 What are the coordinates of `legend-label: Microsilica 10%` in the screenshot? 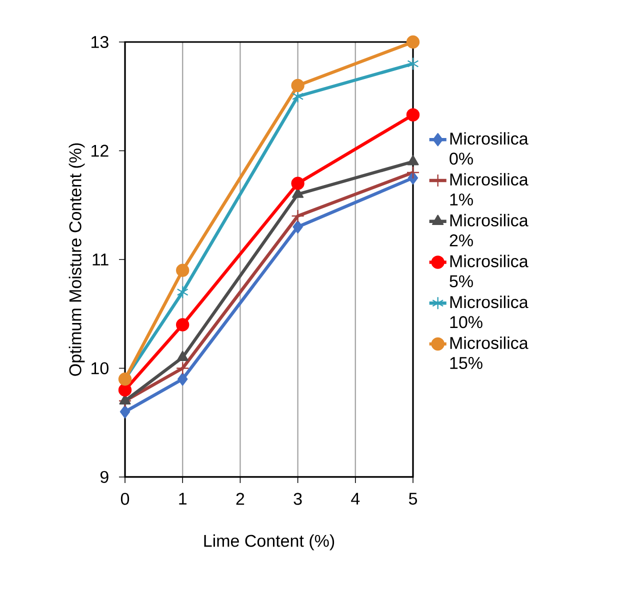 It's located at (489, 312).